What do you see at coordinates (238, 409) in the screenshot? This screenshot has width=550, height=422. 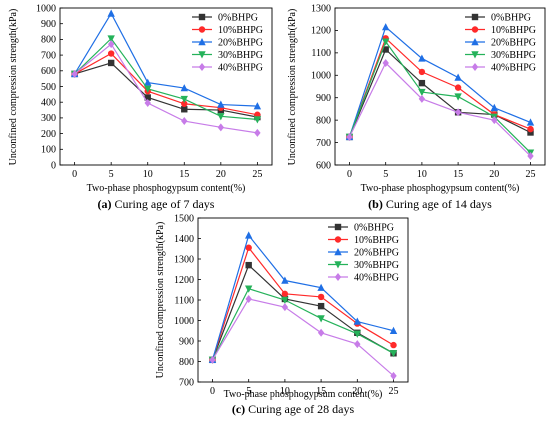 I see `panel-caption-letter: (c)` at bounding box center [238, 409].